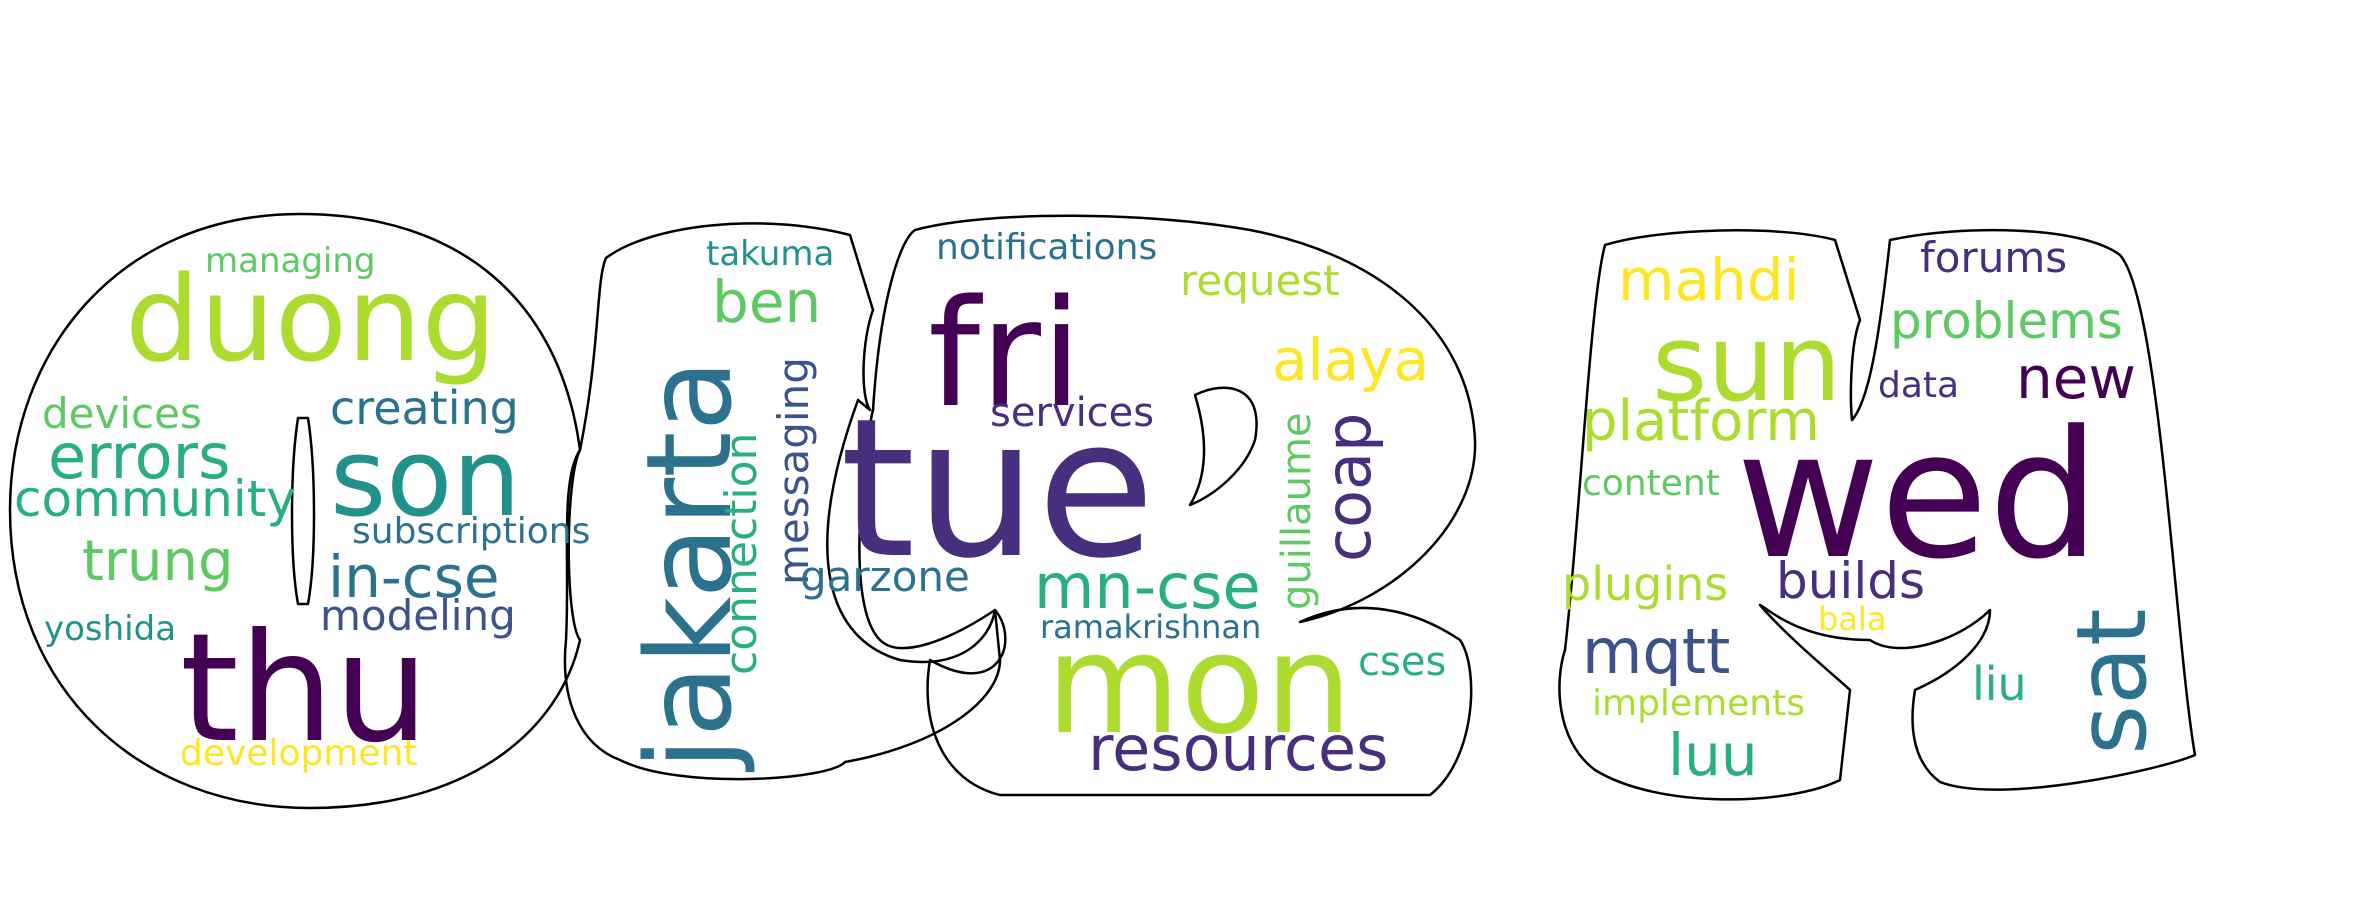 The height and width of the screenshot is (903, 2371). I want to click on word-yoshida: yoshida, so click(110, 629).